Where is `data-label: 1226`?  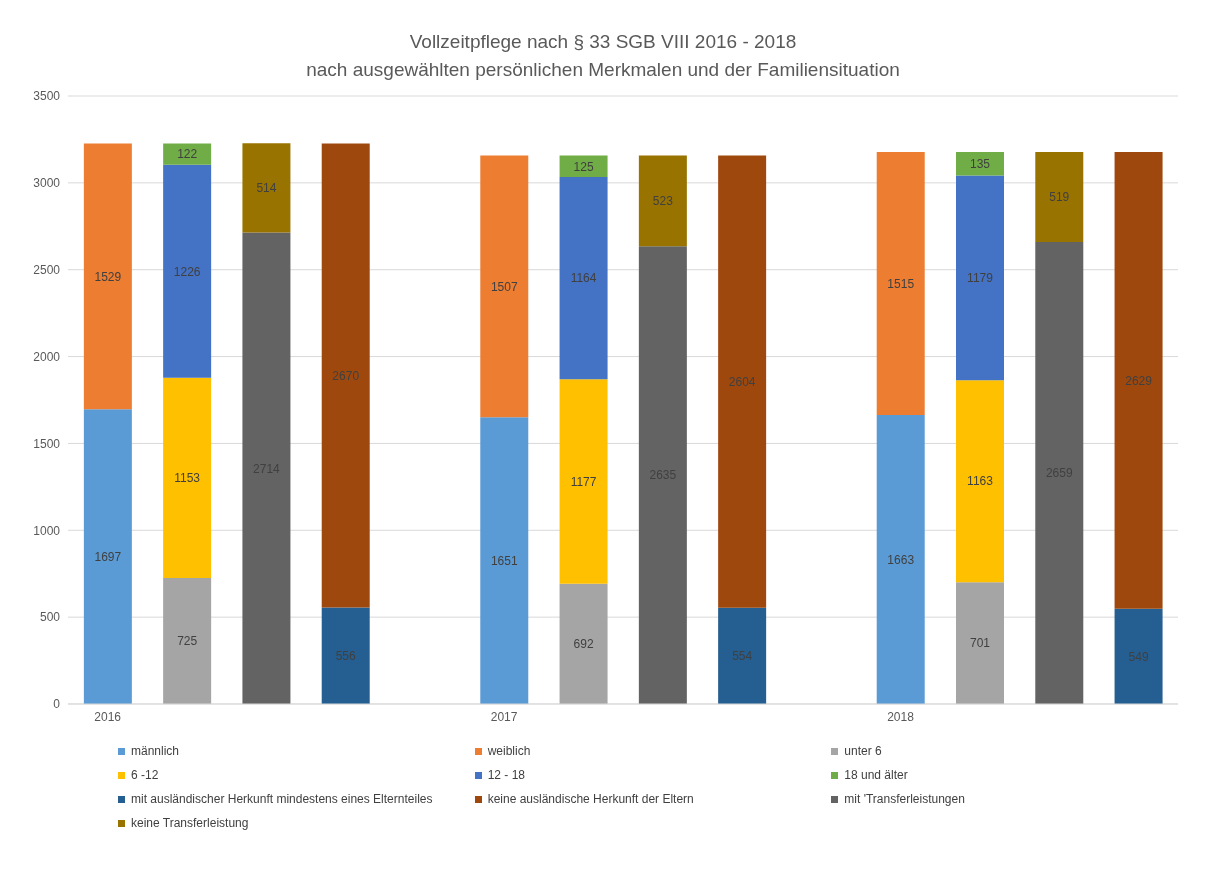 data-label: 1226 is located at coordinates (187, 271).